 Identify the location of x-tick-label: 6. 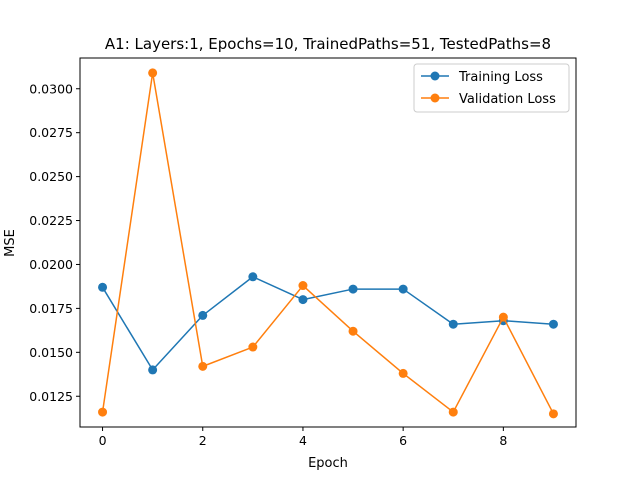
(403, 440).